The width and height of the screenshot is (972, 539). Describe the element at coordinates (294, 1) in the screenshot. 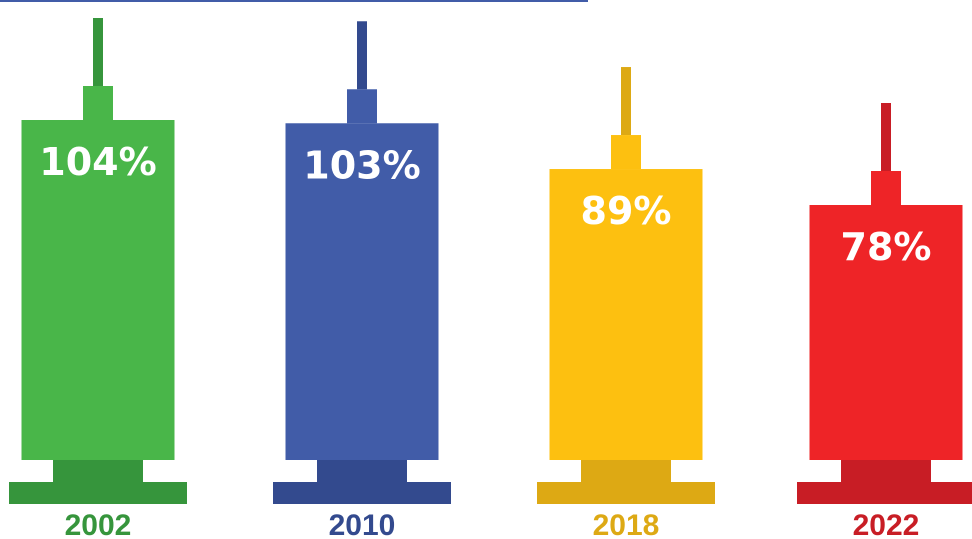

I see `top-rule` at that location.